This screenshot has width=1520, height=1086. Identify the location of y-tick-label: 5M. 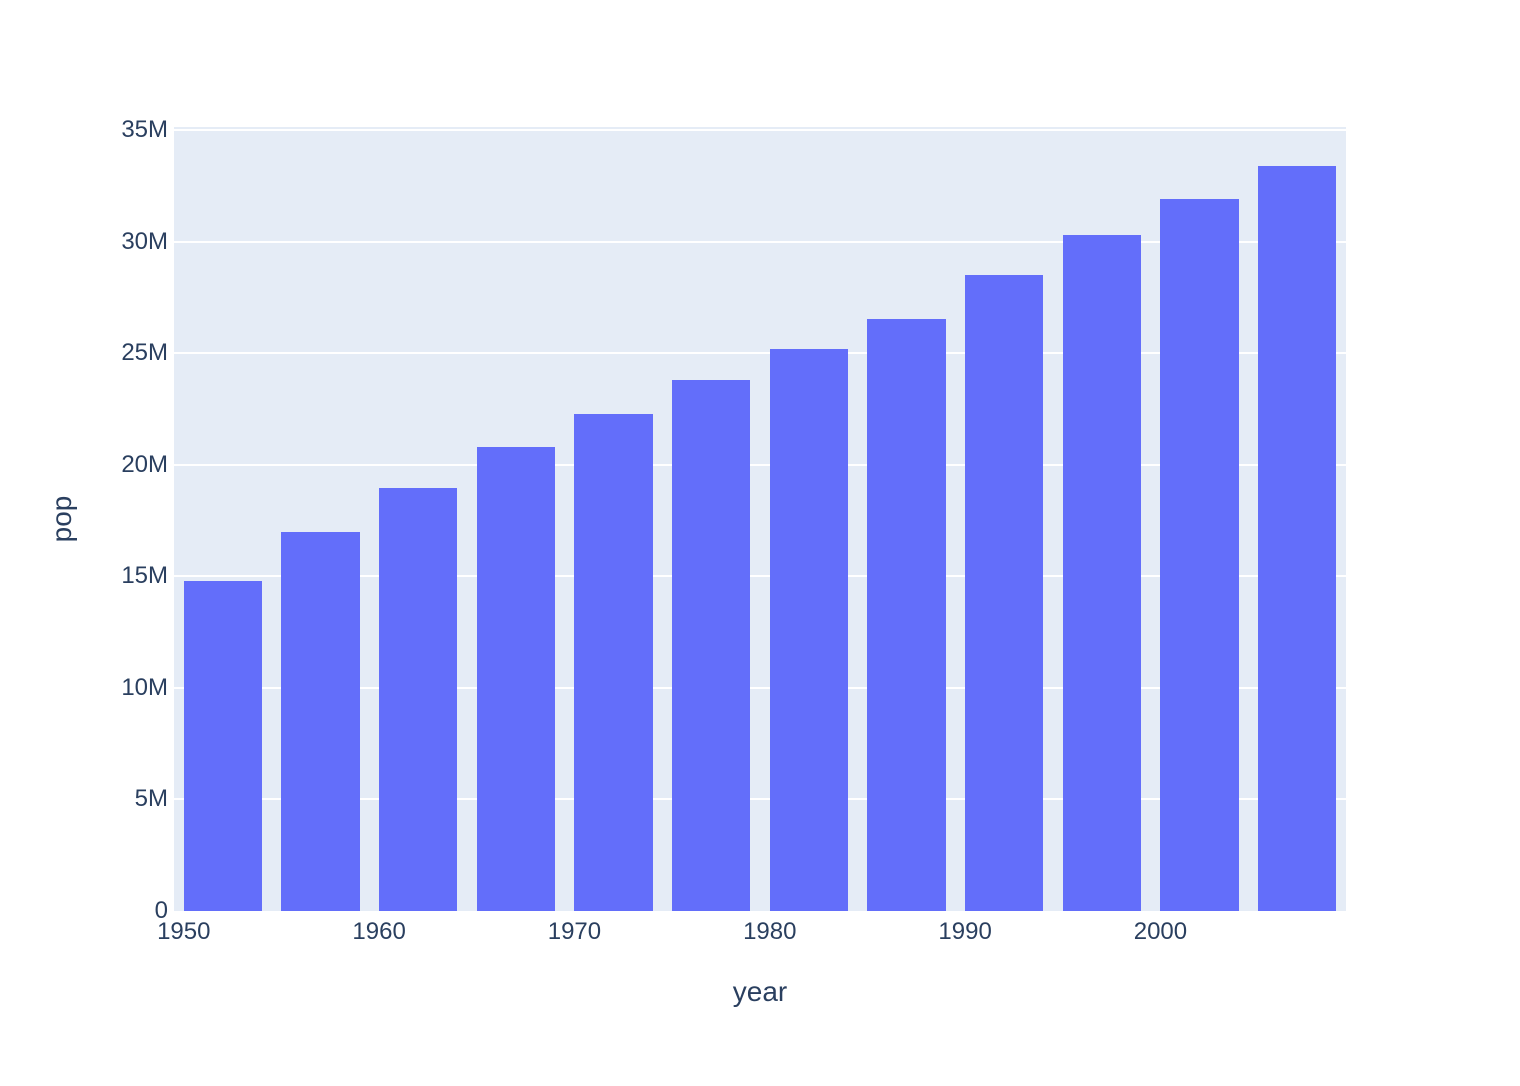
(151, 799).